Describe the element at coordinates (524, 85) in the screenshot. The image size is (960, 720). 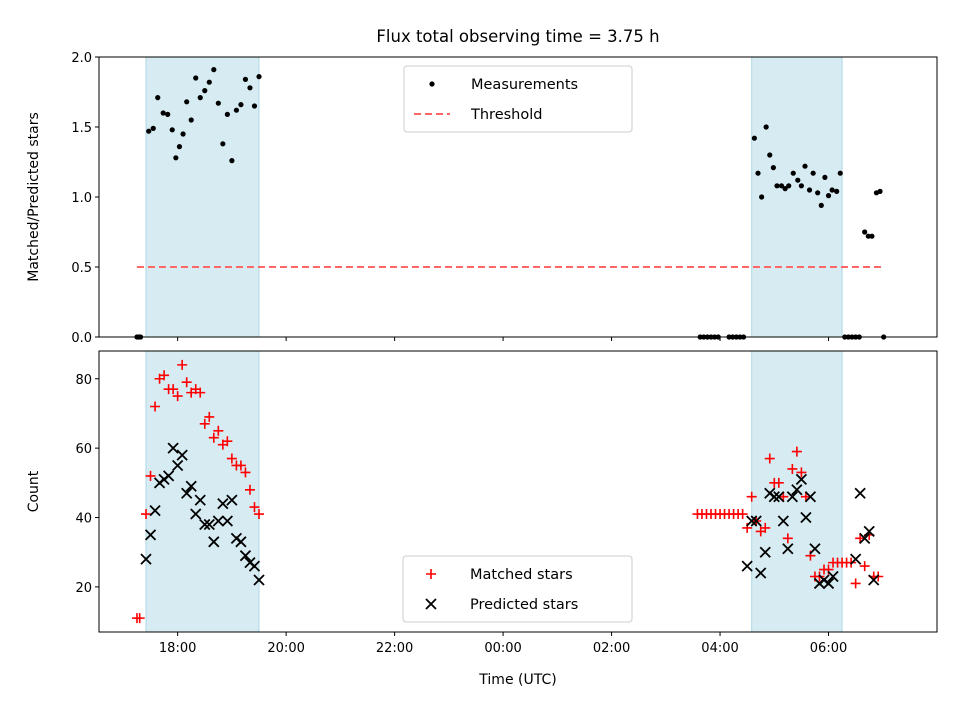
I see `legend-label: Measurements` at that location.